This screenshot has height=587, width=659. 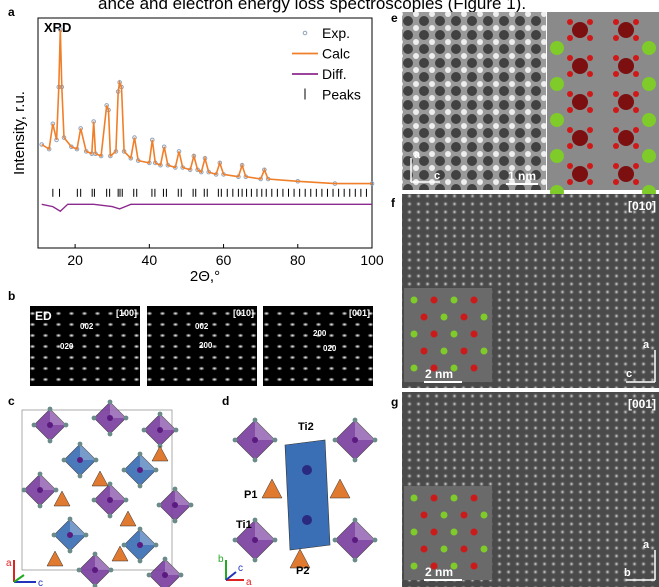 What do you see at coordinates (11, 296) in the screenshot?
I see `panel-label: b` at bounding box center [11, 296].